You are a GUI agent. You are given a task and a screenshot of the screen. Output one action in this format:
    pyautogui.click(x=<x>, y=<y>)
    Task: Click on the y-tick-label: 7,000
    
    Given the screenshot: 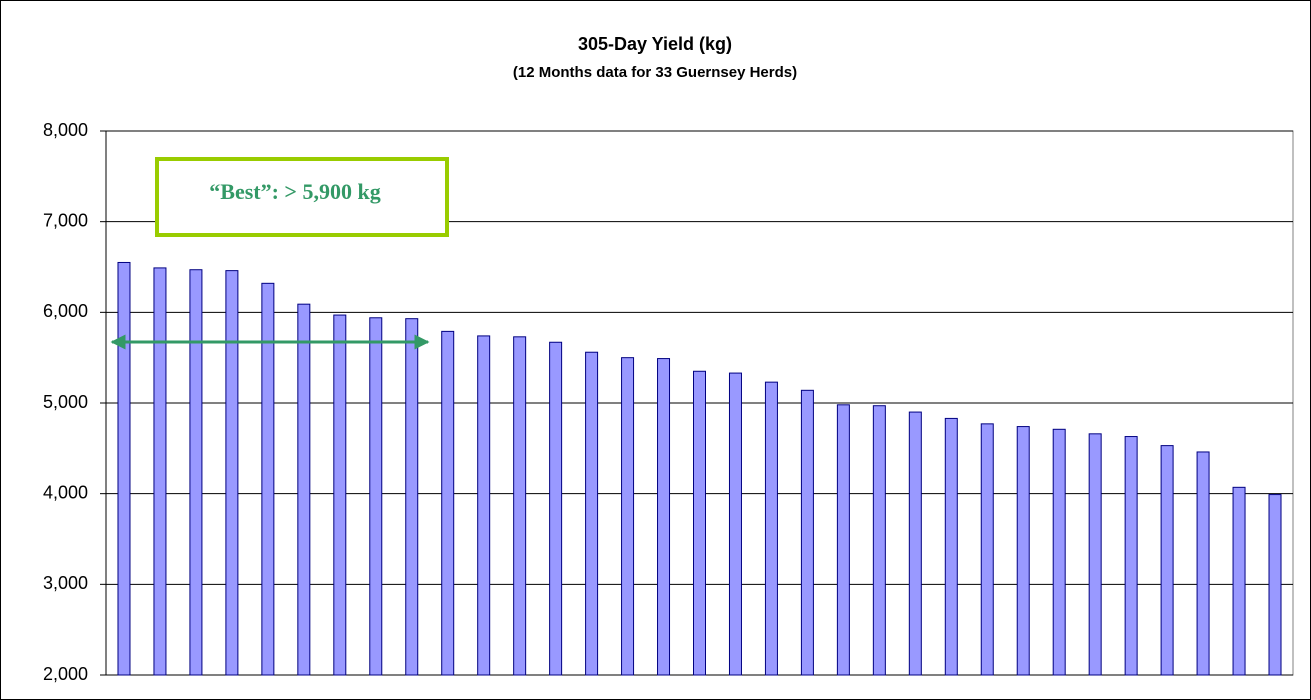 What is the action you would take?
    pyautogui.click(x=65, y=220)
    